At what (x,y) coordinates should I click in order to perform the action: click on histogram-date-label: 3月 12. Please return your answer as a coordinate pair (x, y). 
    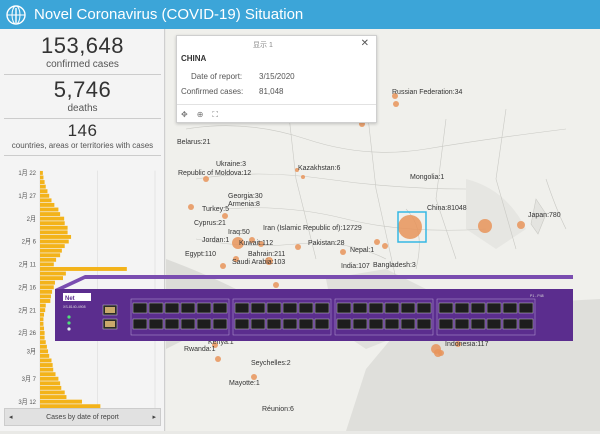
    Looking at the image, I should click on (27, 402).